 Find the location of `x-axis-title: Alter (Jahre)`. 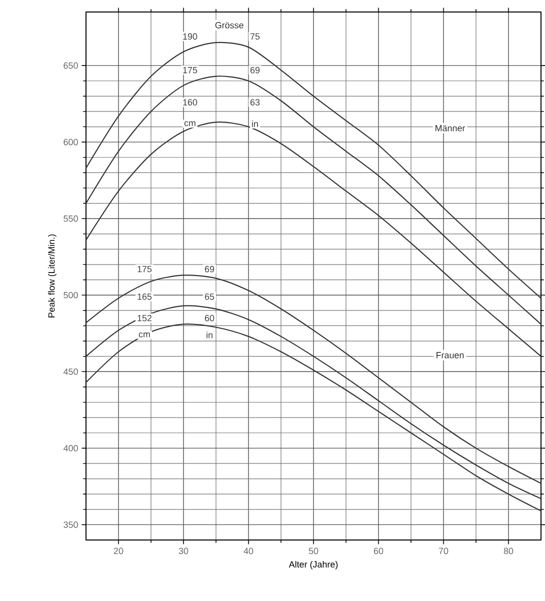

x-axis-title: Alter (Jahre) is located at coordinates (313, 565).